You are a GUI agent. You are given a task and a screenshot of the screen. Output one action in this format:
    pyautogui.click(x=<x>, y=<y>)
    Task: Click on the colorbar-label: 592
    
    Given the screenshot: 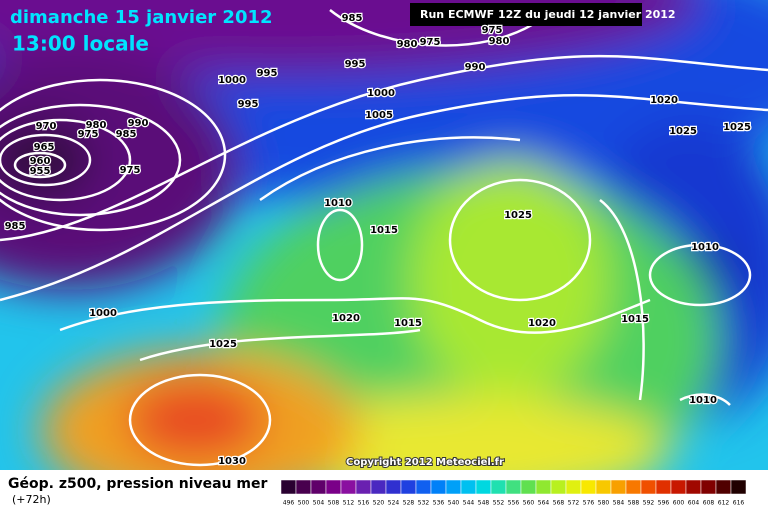 What is the action you would take?
    pyautogui.click(x=649, y=503)
    